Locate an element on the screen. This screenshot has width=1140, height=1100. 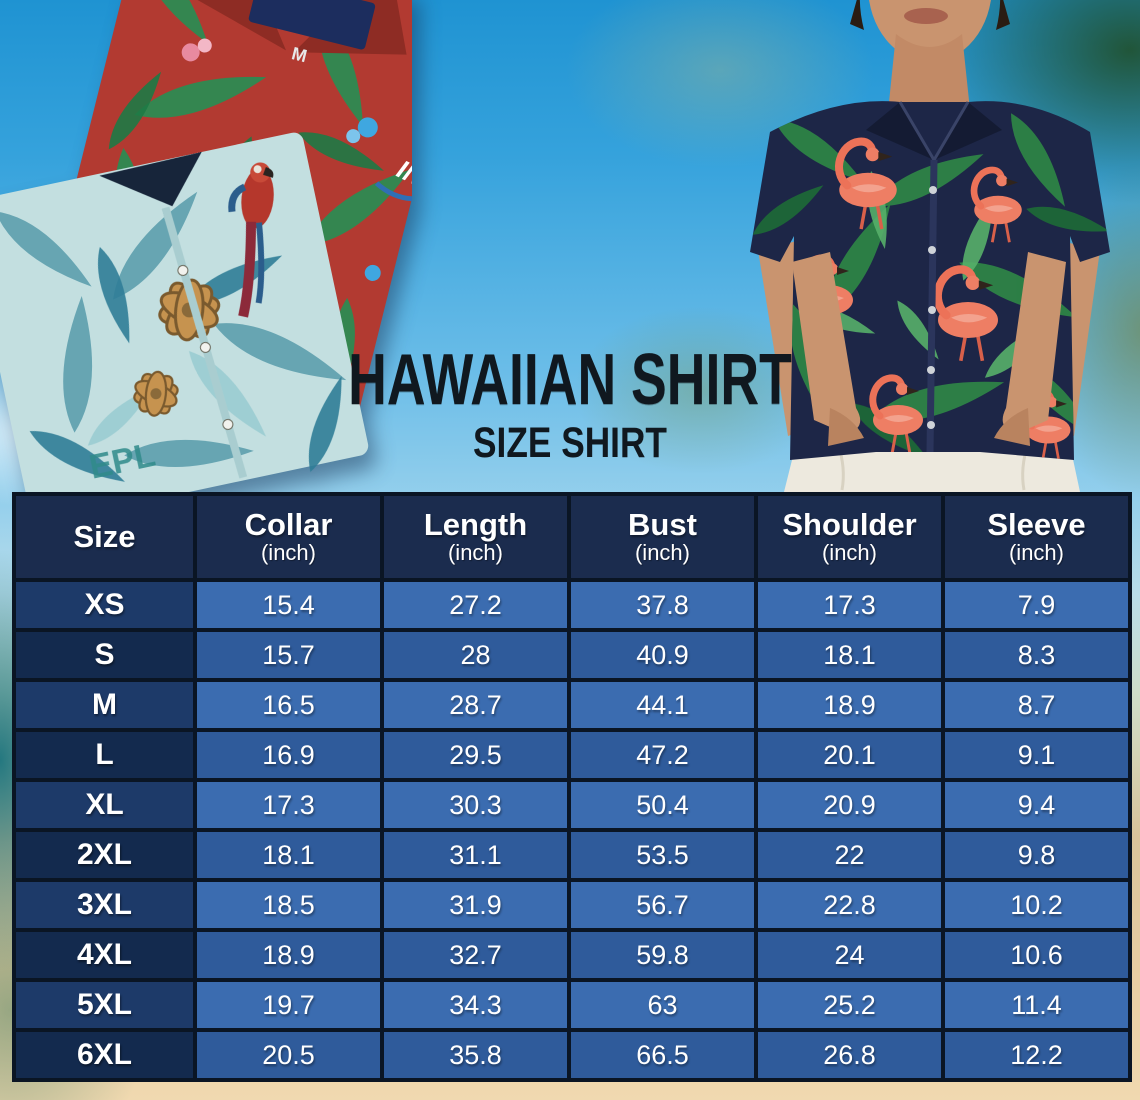
table-row-m: M 16.5 28.7 44.1 18.9 8.7 is located at coordinates (572, 705).